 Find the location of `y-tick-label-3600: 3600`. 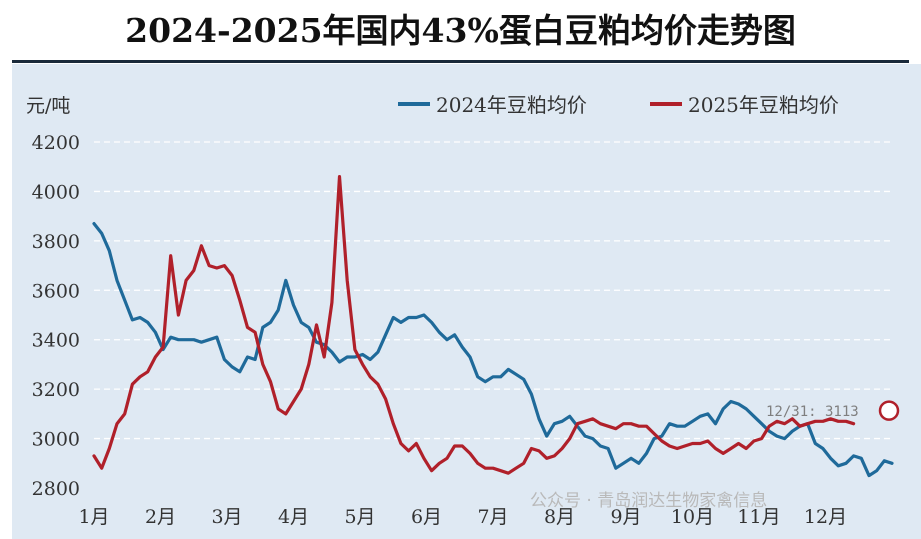

y-tick-label-3600: 3600 is located at coordinates (56, 291).